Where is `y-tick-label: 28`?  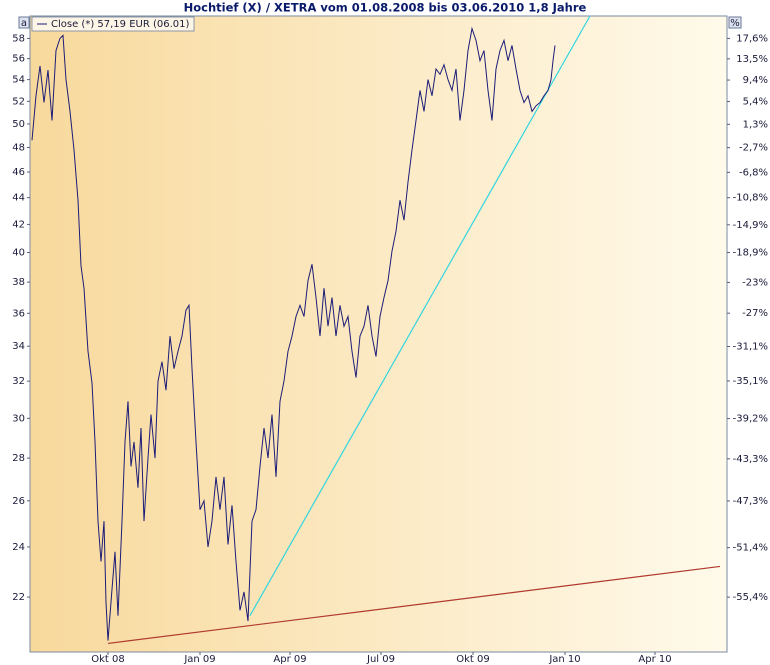
y-tick-label: 28 is located at coordinates (18, 458).